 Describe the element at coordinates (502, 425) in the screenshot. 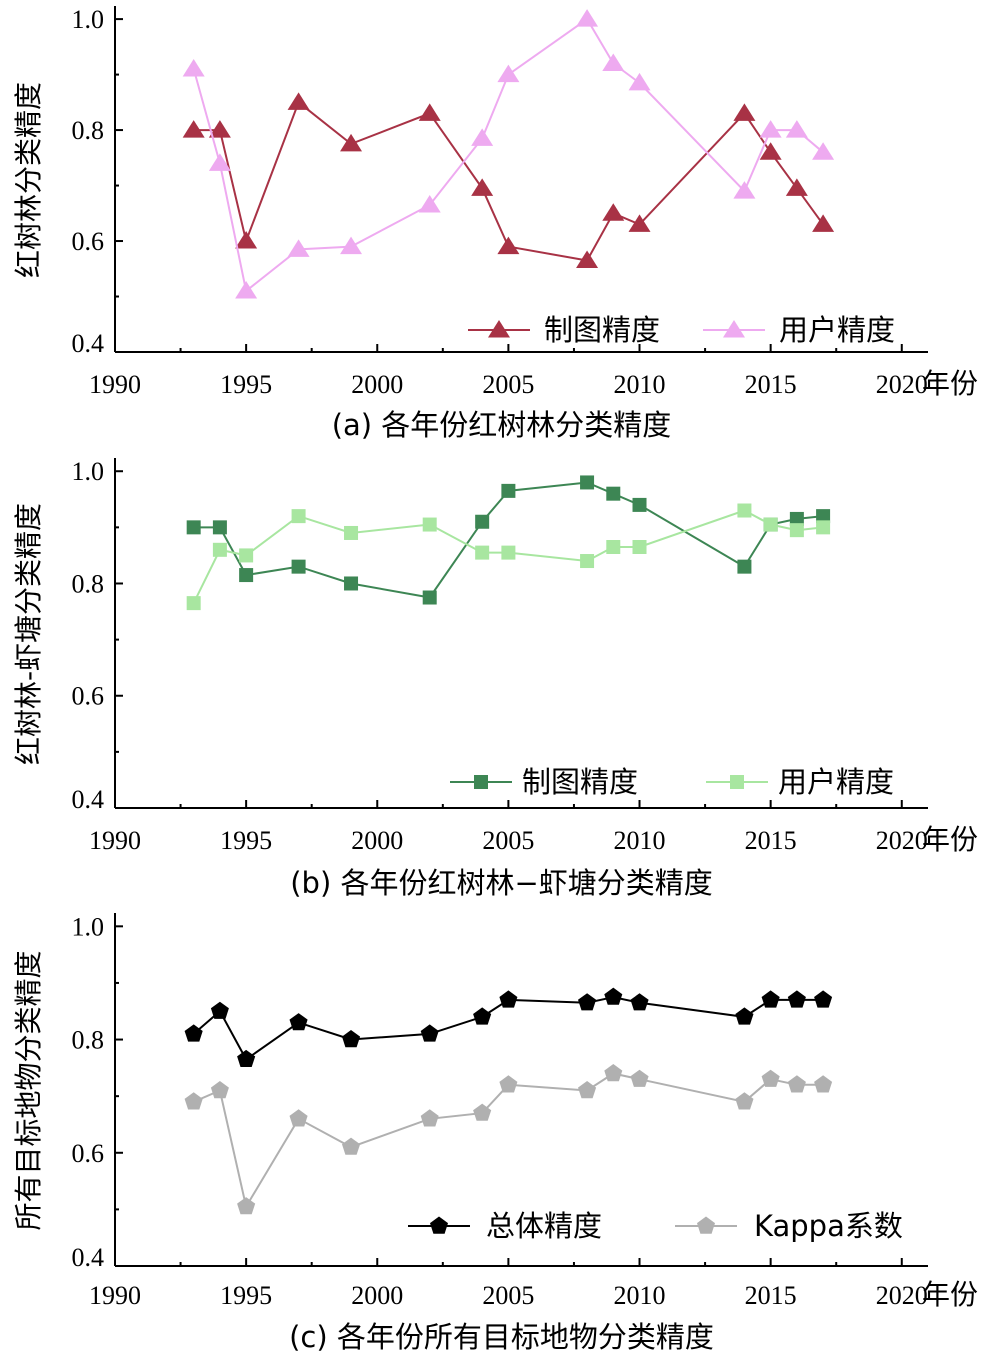

I see `chart-caption: (a) 各年份红树林分类精度` at that location.